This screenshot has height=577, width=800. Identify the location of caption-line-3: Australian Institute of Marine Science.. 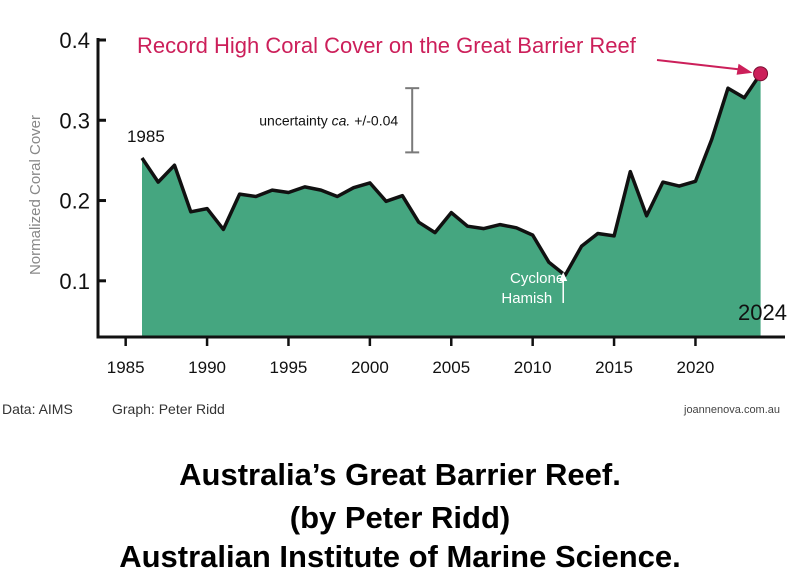
(400, 556).